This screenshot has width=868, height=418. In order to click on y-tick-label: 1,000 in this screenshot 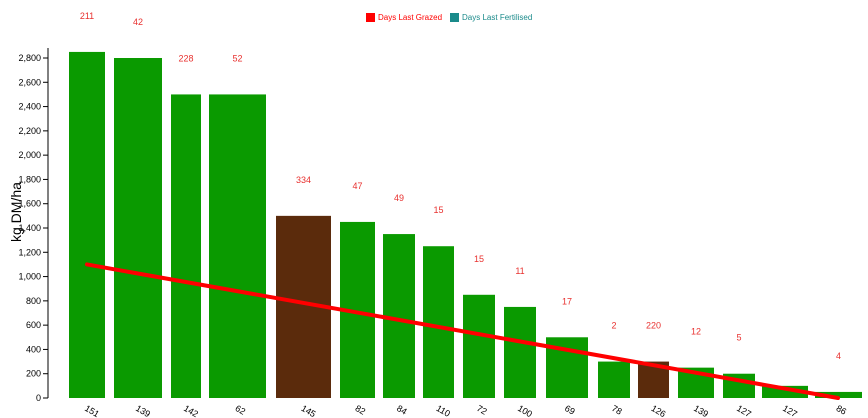, I will do `click(29, 277)`.